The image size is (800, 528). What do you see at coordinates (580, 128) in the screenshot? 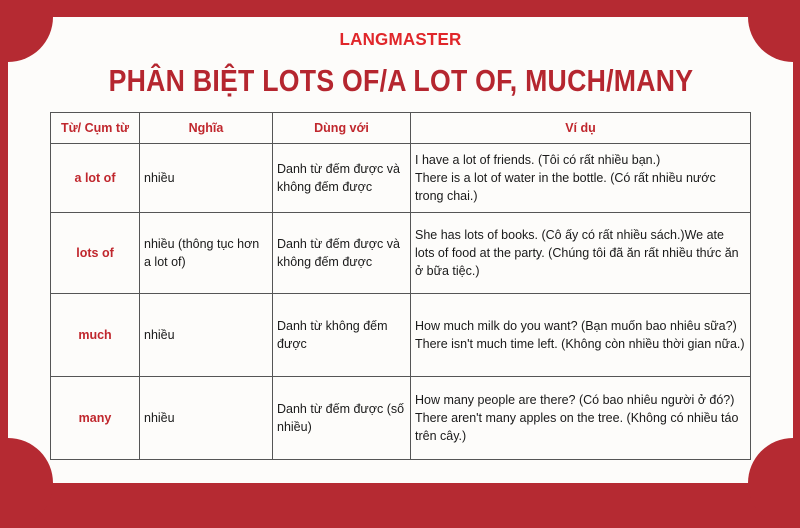
I see `header-examples: Ví dụ` at bounding box center [580, 128].